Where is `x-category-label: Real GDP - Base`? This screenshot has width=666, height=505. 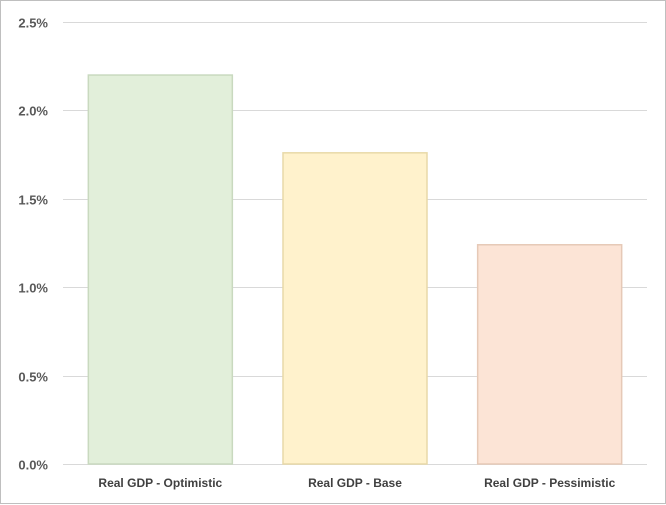 x-category-label: Real GDP - Base is located at coordinates (355, 483).